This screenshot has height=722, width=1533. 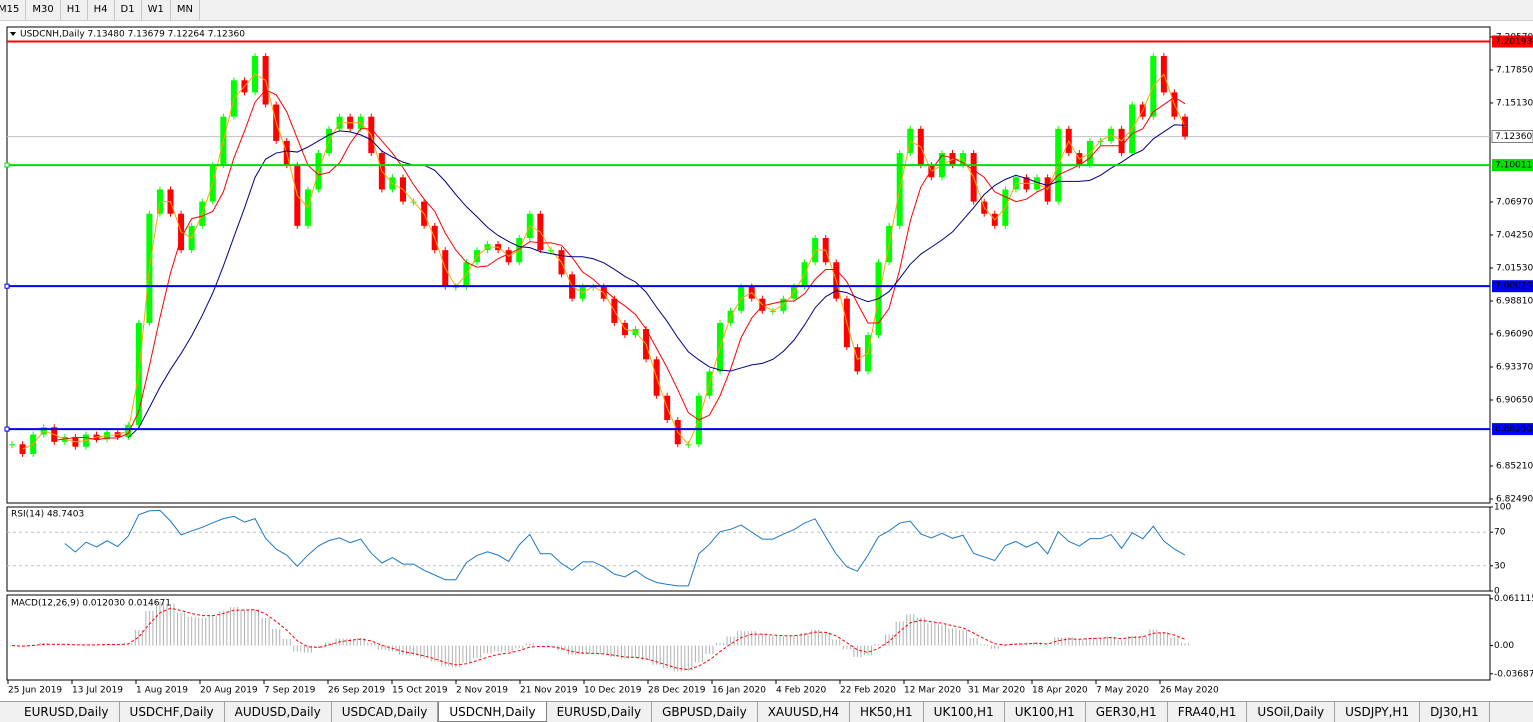 What do you see at coordinates (162, 691) in the screenshot?
I see `x-tick-label: 1 Aug 2019` at bounding box center [162, 691].